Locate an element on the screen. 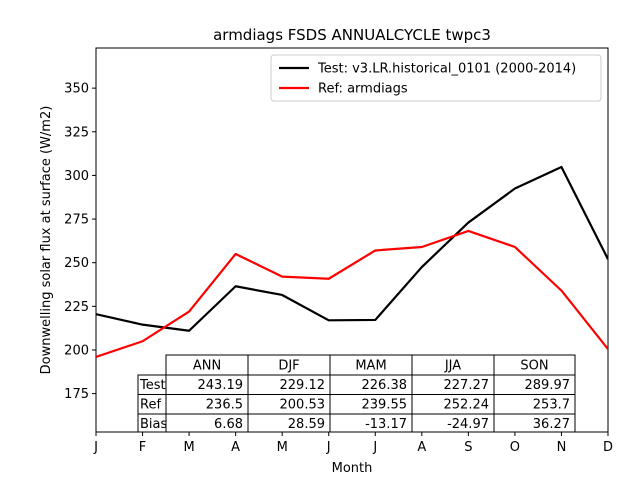 This screenshot has height=480, width=640. y-axis-label: Downwelling solar flux at surface (W/m2) is located at coordinates (46, 240).